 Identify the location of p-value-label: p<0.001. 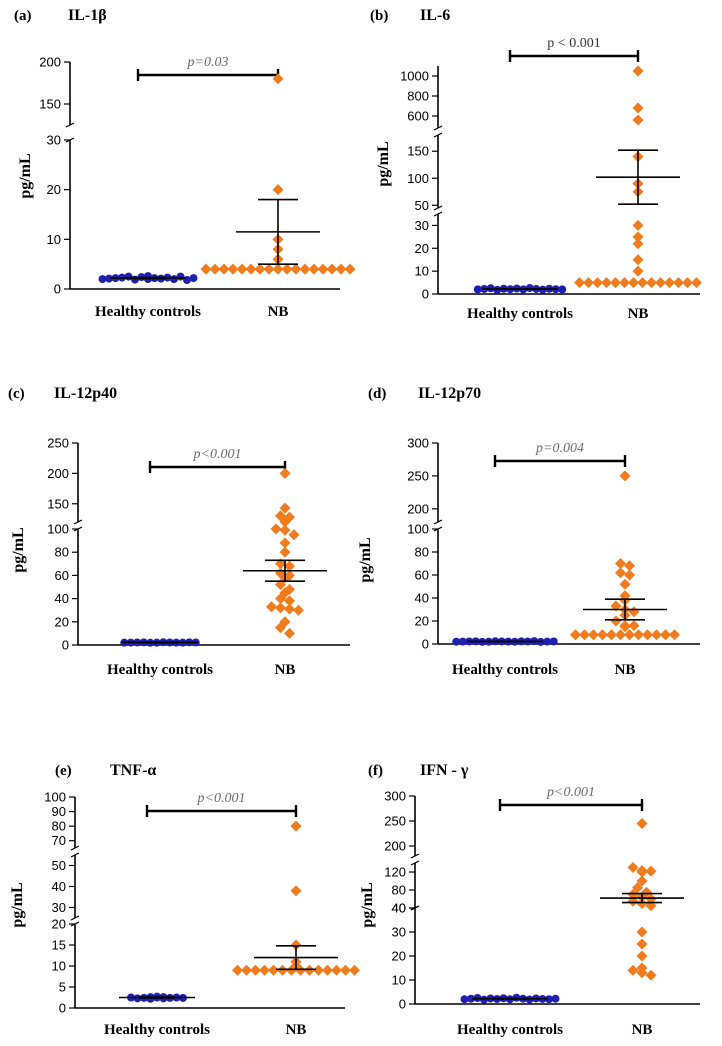
(221, 798).